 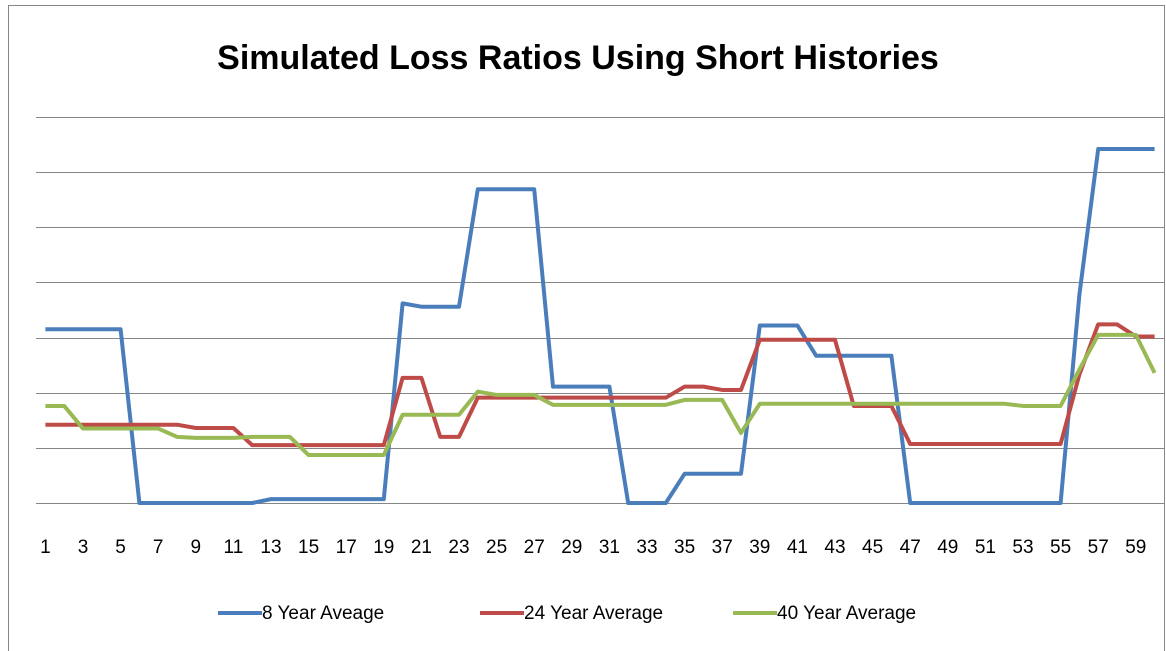 I want to click on x-tick-label: 31, so click(x=609, y=547).